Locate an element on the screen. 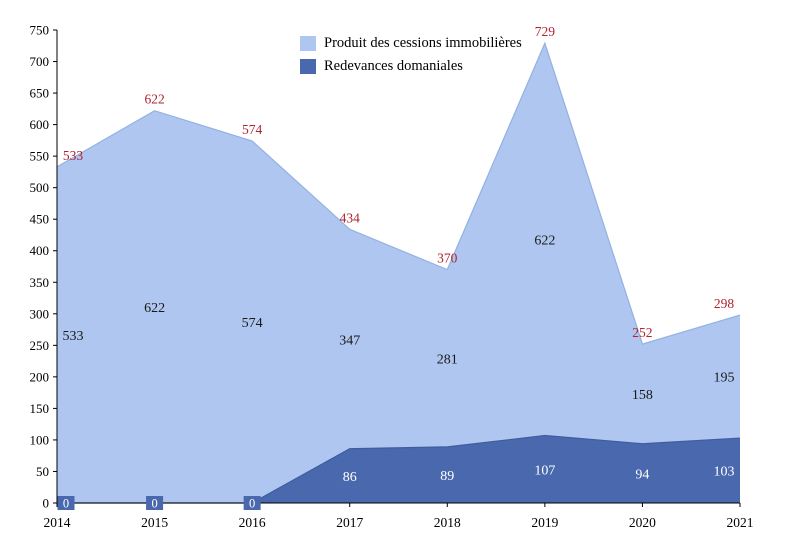 This screenshot has width=793, height=554. x-tick-label: 2018 is located at coordinates (447, 522).